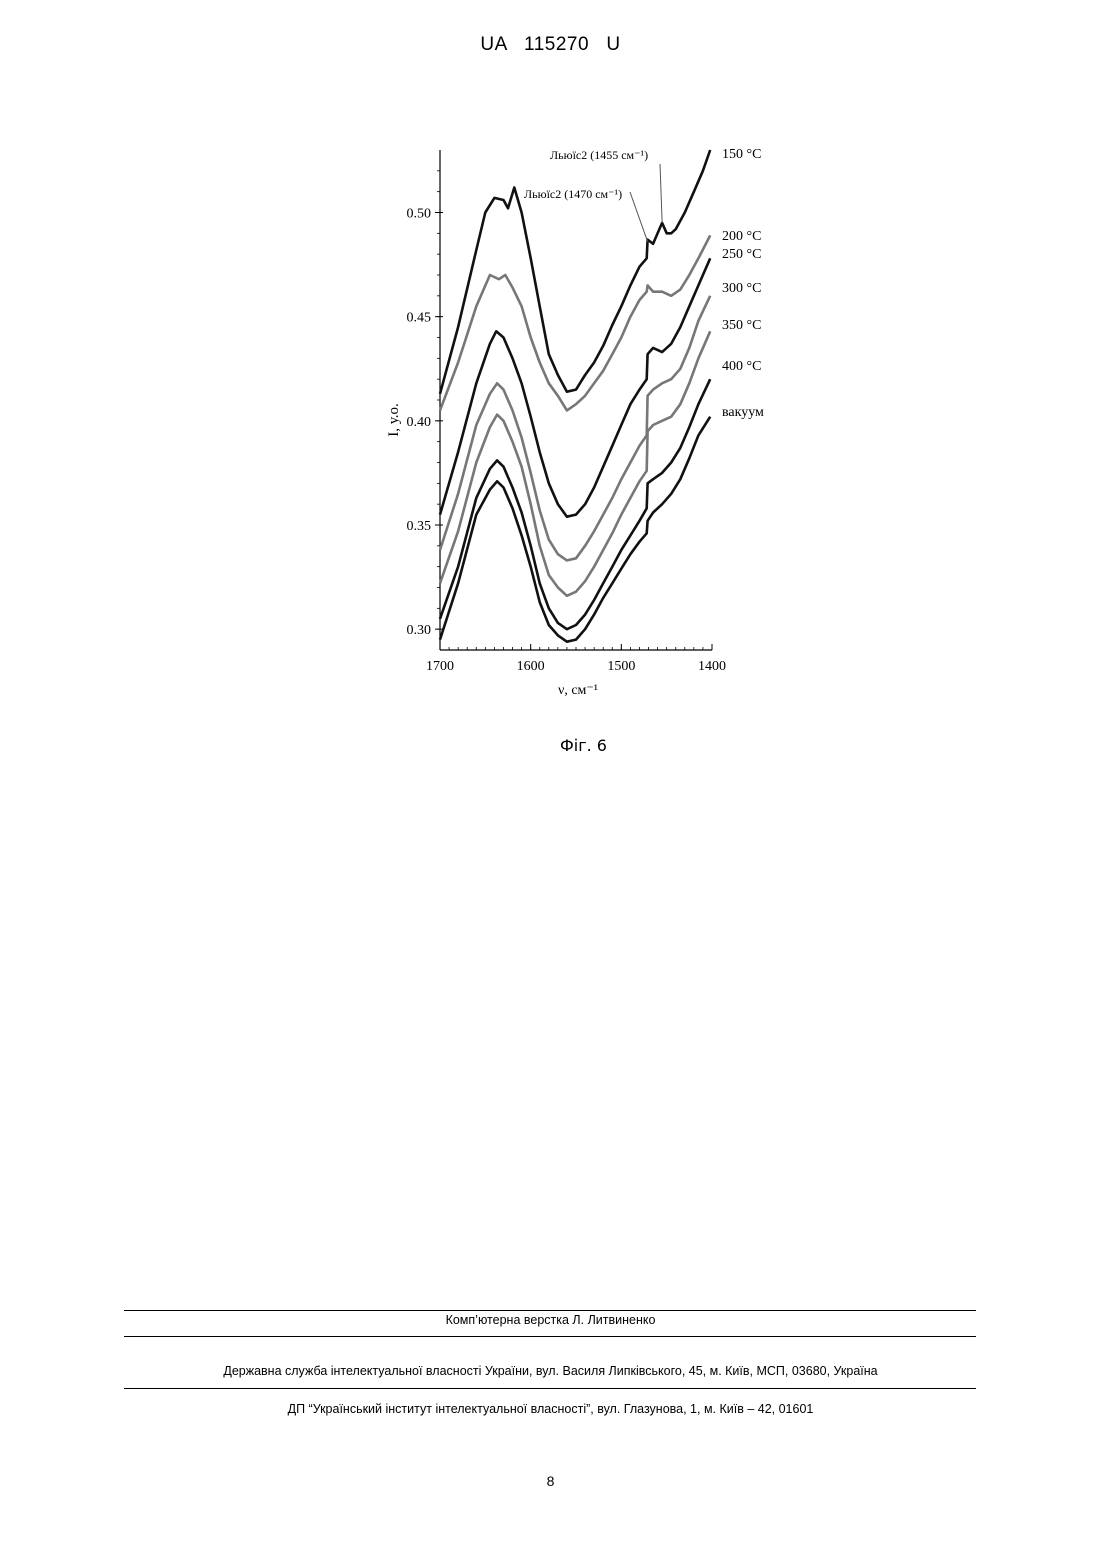 The width and height of the screenshot is (1101, 1557). Describe the element at coordinates (741, 325) in the screenshot. I see `series-label: 350 °C` at that location.